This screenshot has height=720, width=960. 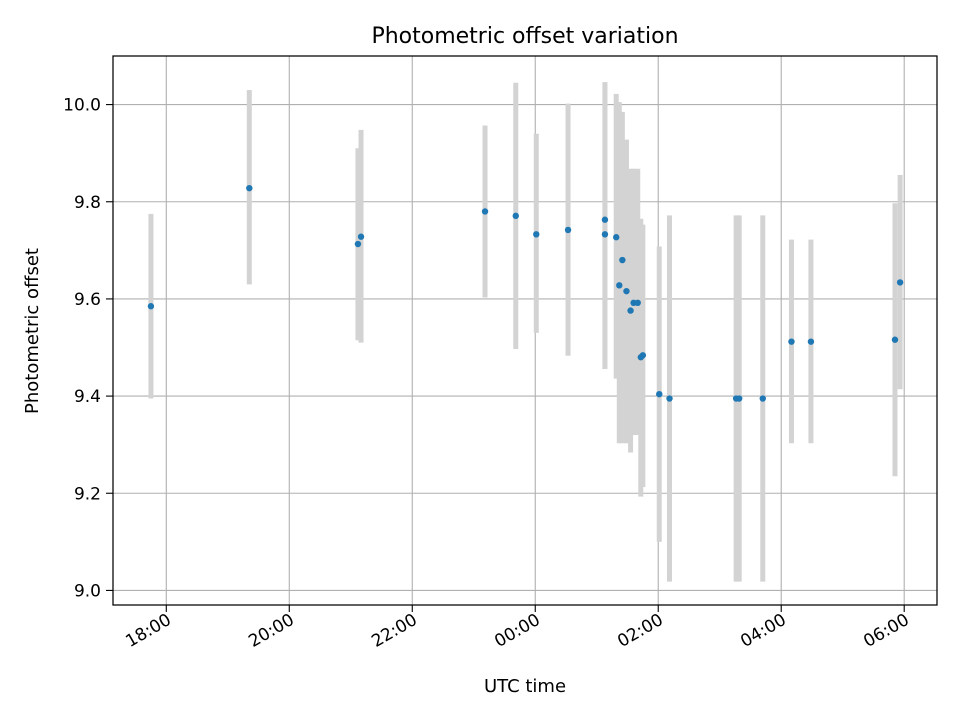 What do you see at coordinates (87, 300) in the screenshot?
I see `y-tick-label: 9.6` at bounding box center [87, 300].